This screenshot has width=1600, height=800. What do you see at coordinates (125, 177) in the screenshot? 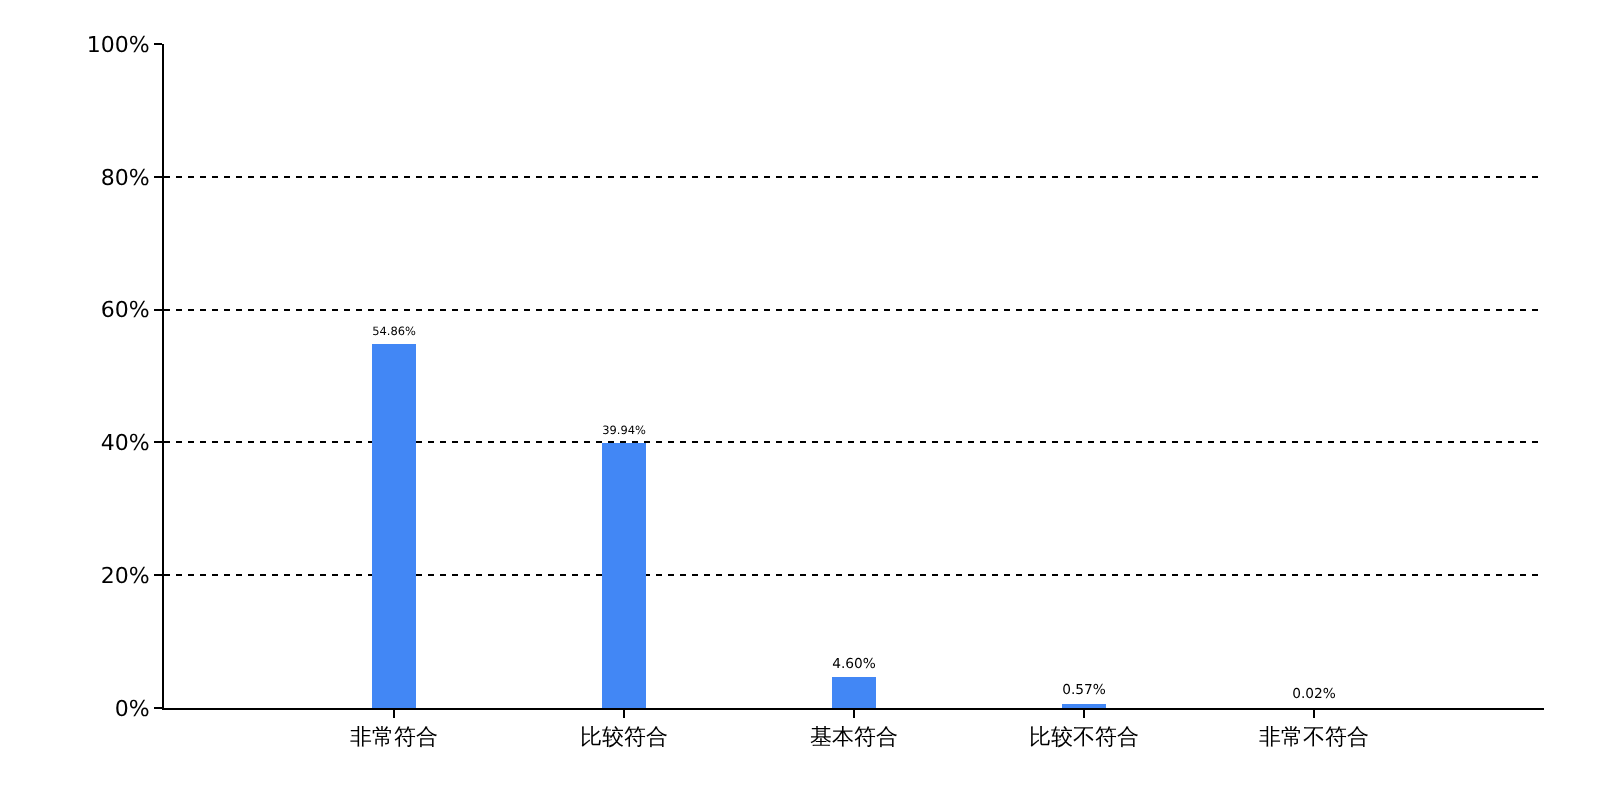
I see `y-tick-label: 80%` at bounding box center [125, 177].